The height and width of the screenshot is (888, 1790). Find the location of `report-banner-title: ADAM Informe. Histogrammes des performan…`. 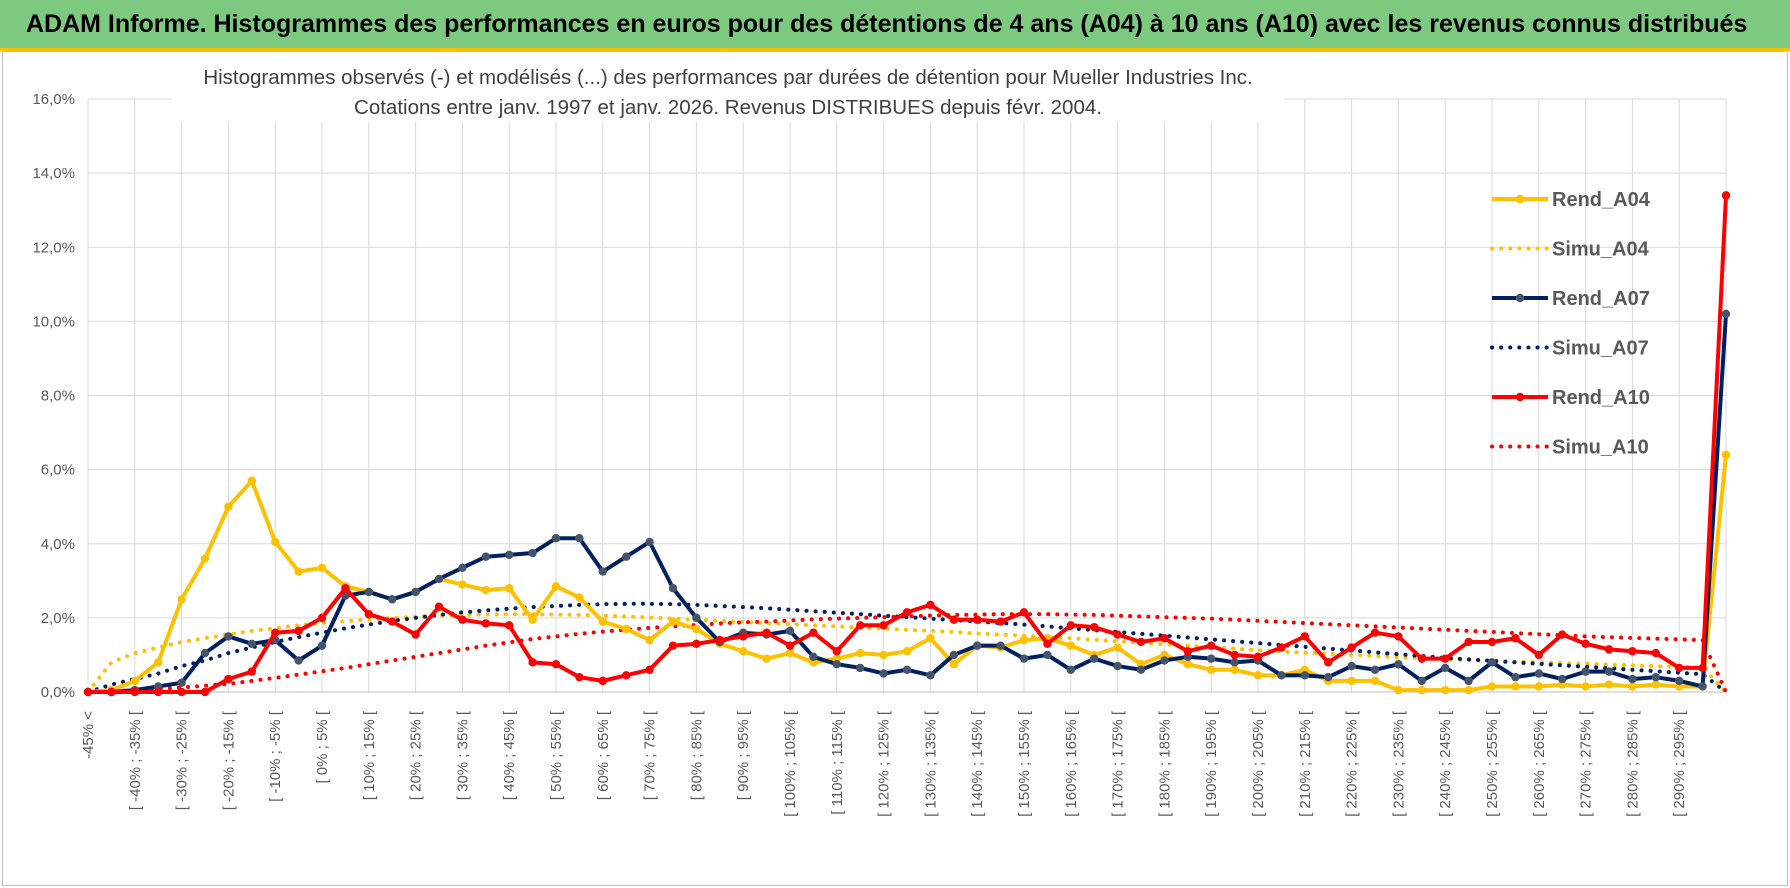

report-banner-title: ADAM Informe. Histogrammes des performan… is located at coordinates (895, 24).